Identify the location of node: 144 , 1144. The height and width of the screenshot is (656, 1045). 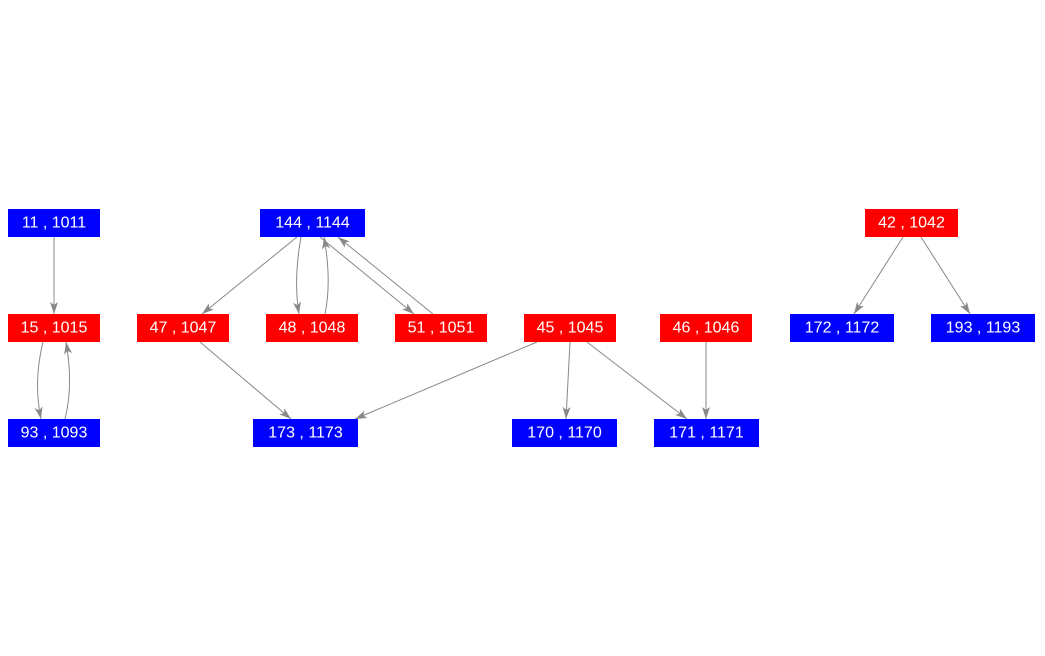
(312, 223).